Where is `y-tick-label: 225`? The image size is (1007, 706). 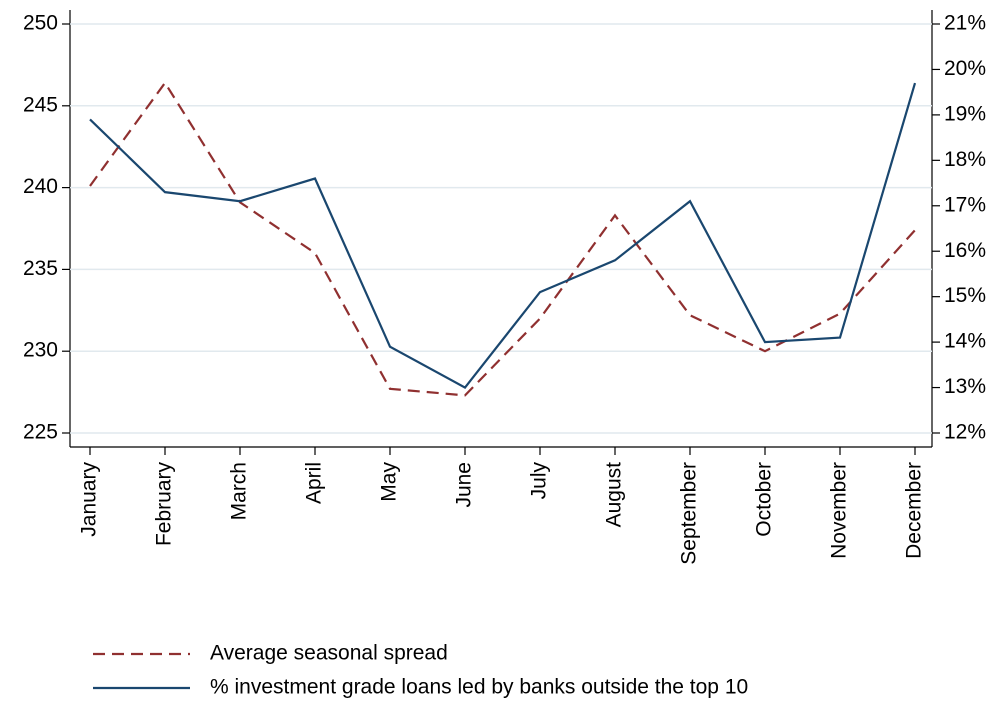
y-tick-label: 225 is located at coordinates (40, 432).